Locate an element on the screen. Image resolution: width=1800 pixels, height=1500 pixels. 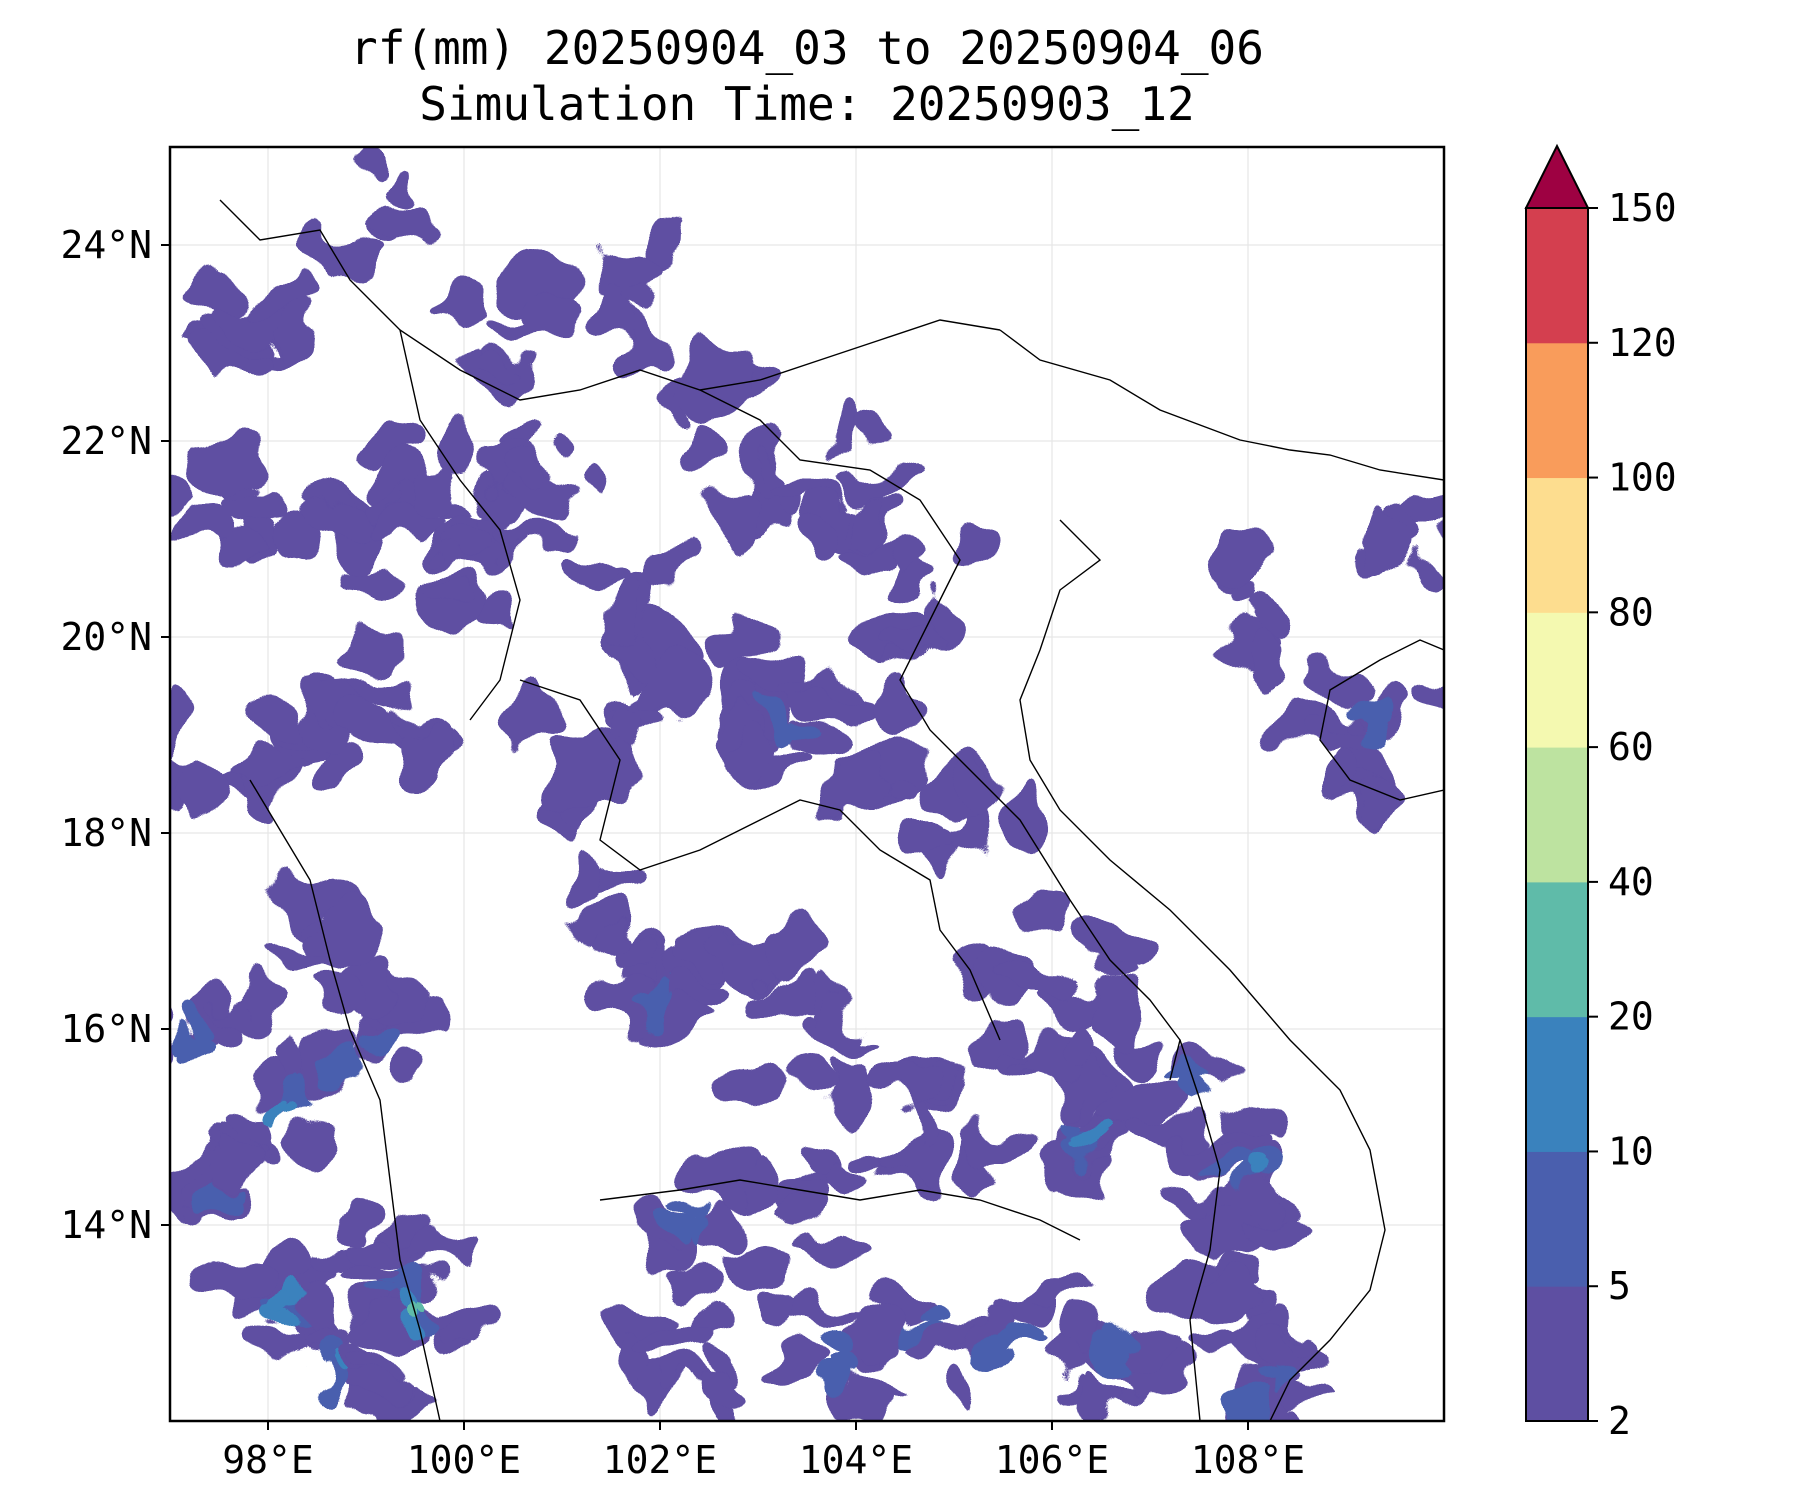
map-subtitle: Simulation Time: 20250903_12 is located at coordinates (807, 104).